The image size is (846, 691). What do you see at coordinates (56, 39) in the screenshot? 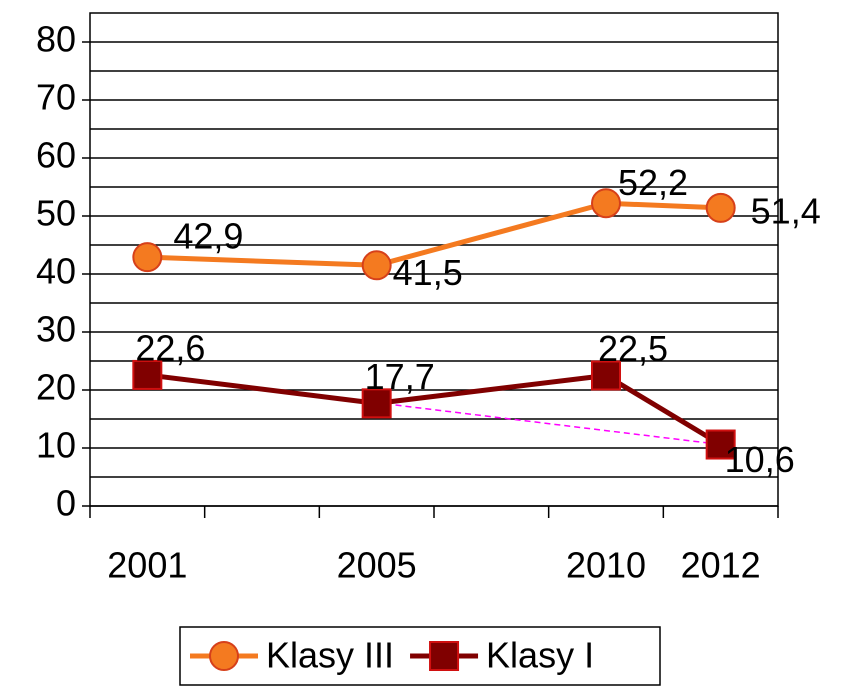
I see `y-tick-label: 80` at bounding box center [56, 39].